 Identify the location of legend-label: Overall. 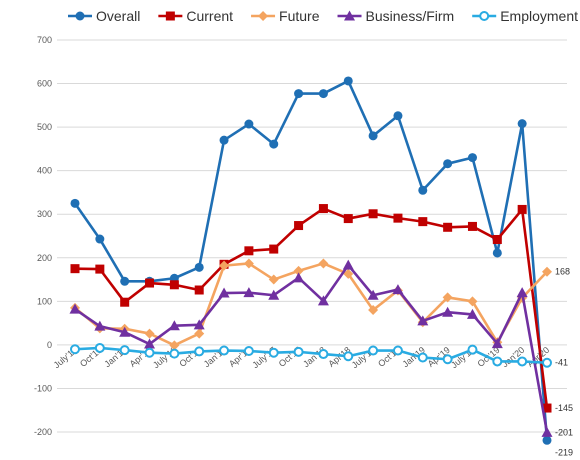
(118, 16).